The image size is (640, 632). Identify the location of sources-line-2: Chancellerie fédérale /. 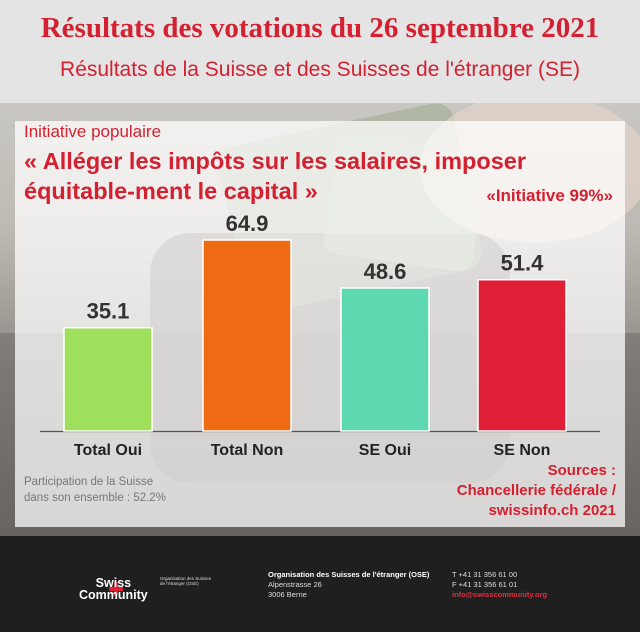
(536, 490).